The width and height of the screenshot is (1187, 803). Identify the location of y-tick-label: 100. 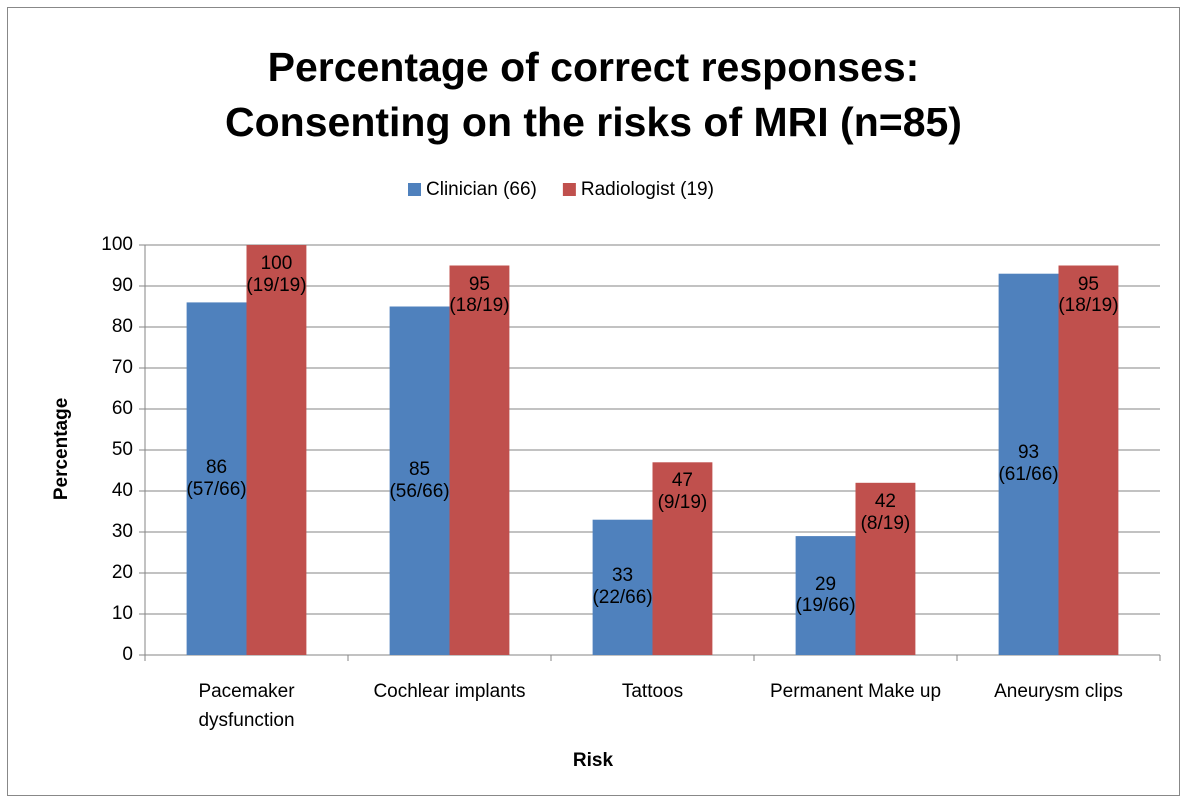
(117, 244).